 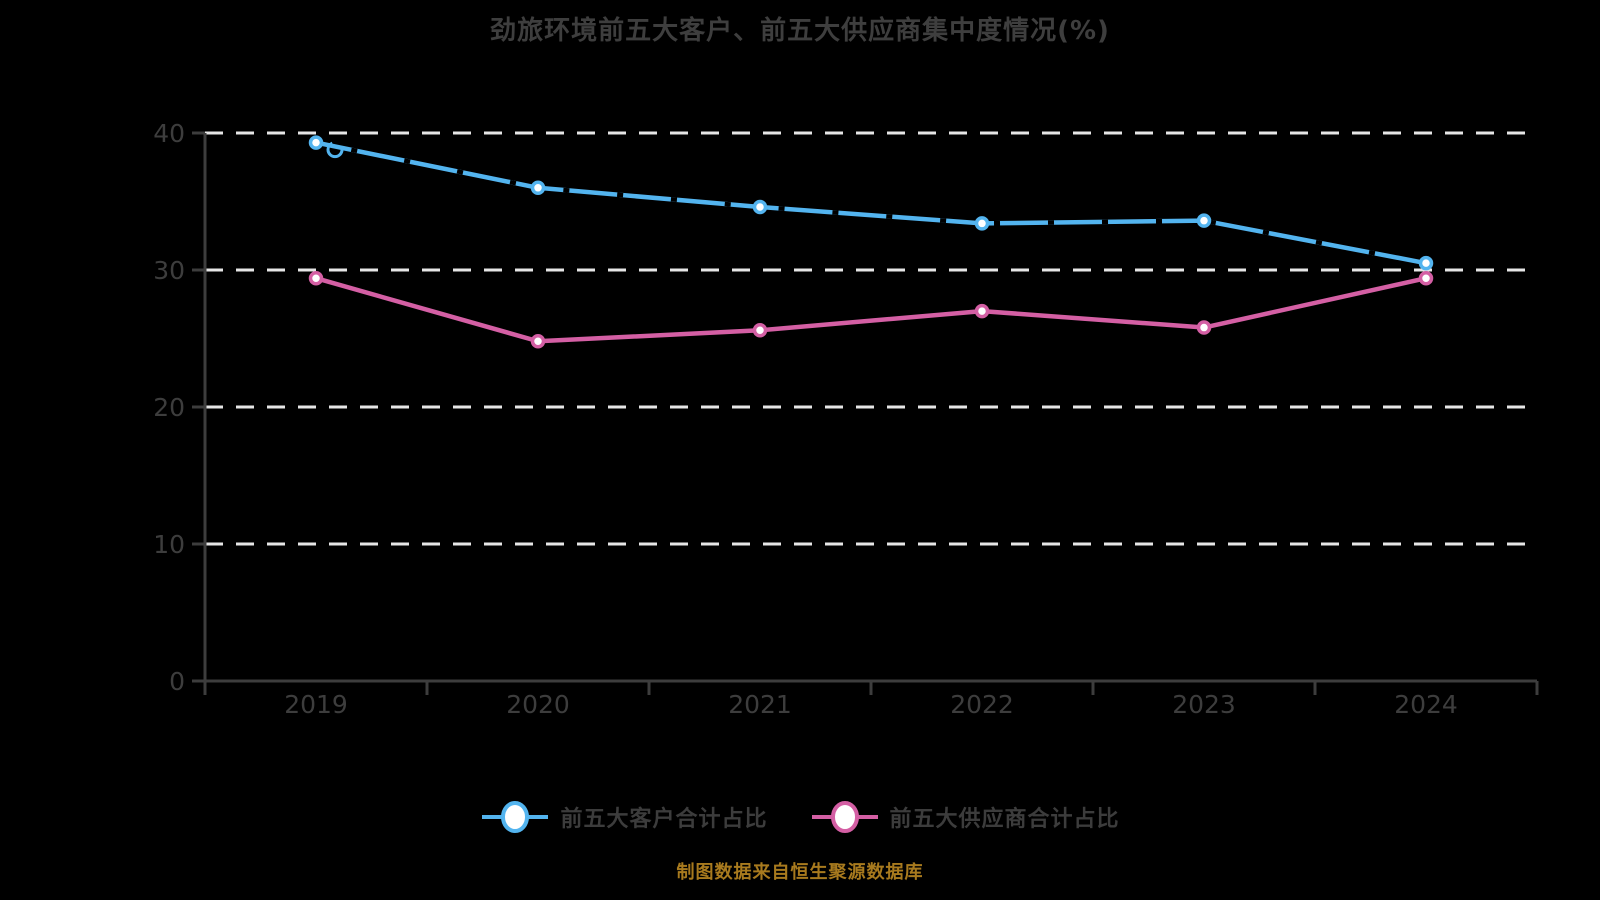 I want to click on legend-item-customers: 前五大客户合计占比, so click(x=623, y=817).